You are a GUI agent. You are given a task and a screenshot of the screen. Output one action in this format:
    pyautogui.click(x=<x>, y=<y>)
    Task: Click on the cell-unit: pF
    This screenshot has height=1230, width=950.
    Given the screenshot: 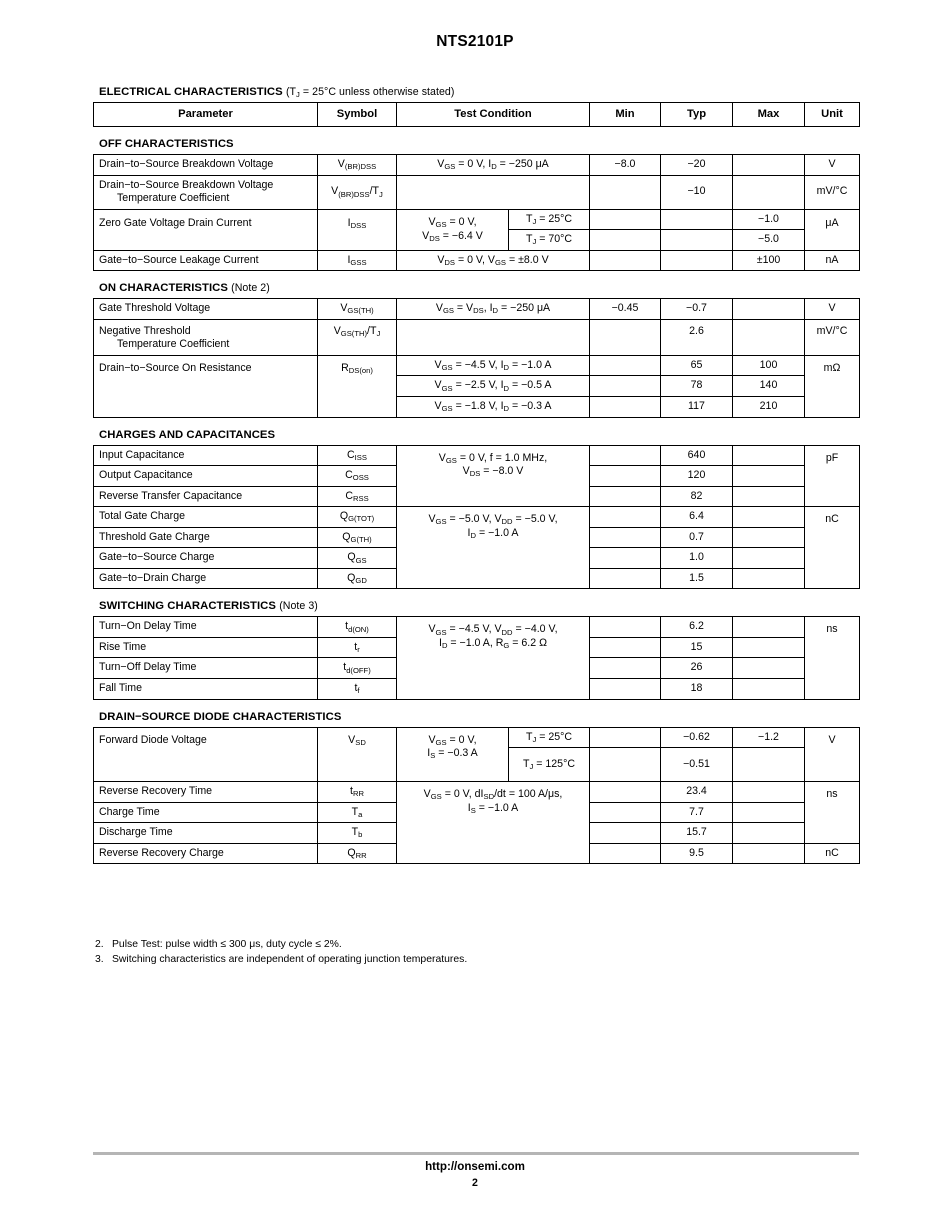 What is the action you would take?
    pyautogui.click(x=832, y=476)
    